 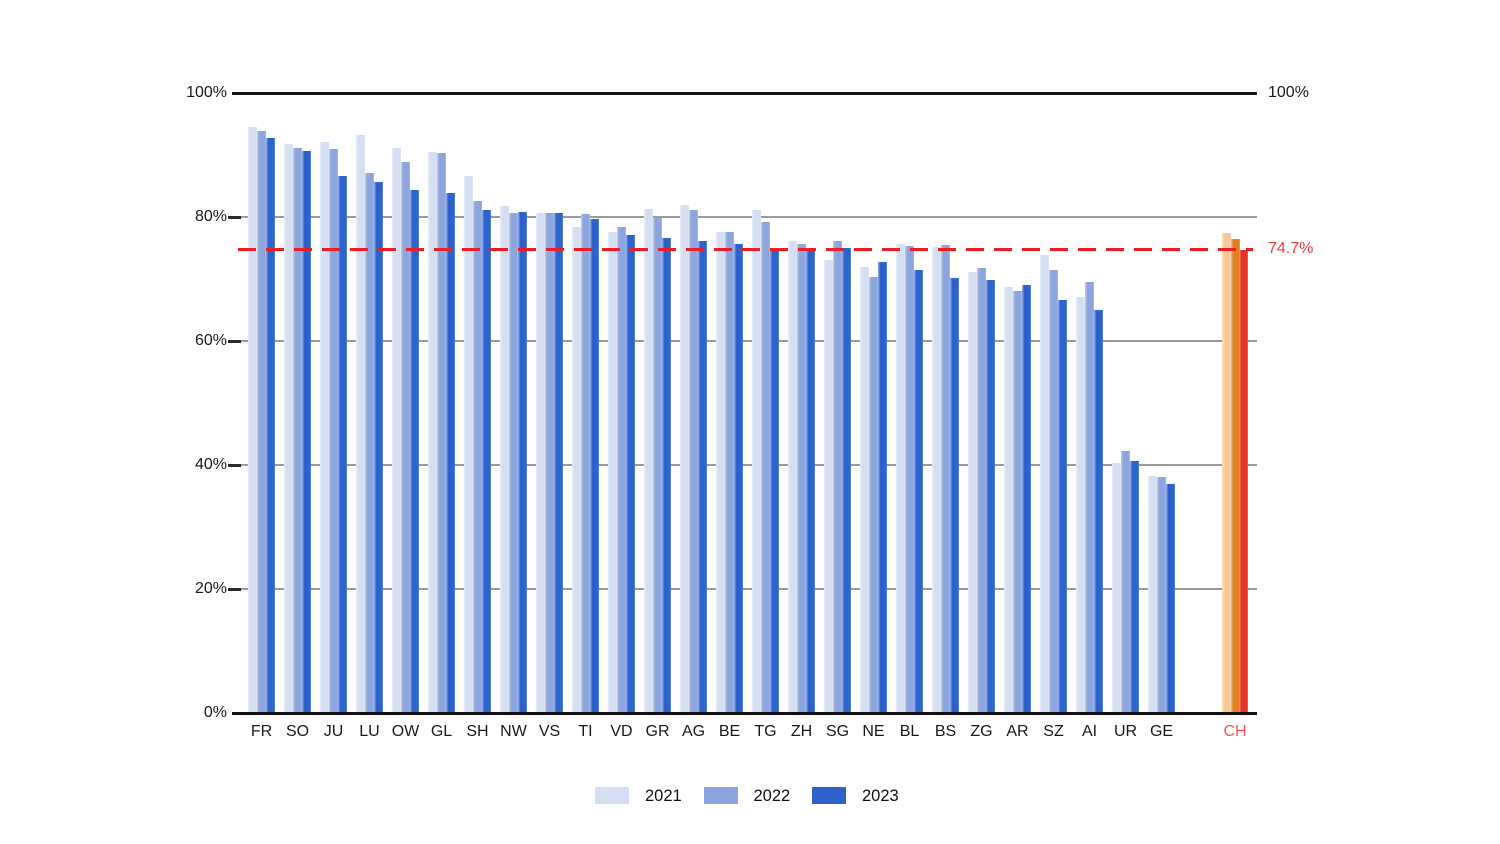 I want to click on bar-SZ-2022, so click(x=1054, y=491).